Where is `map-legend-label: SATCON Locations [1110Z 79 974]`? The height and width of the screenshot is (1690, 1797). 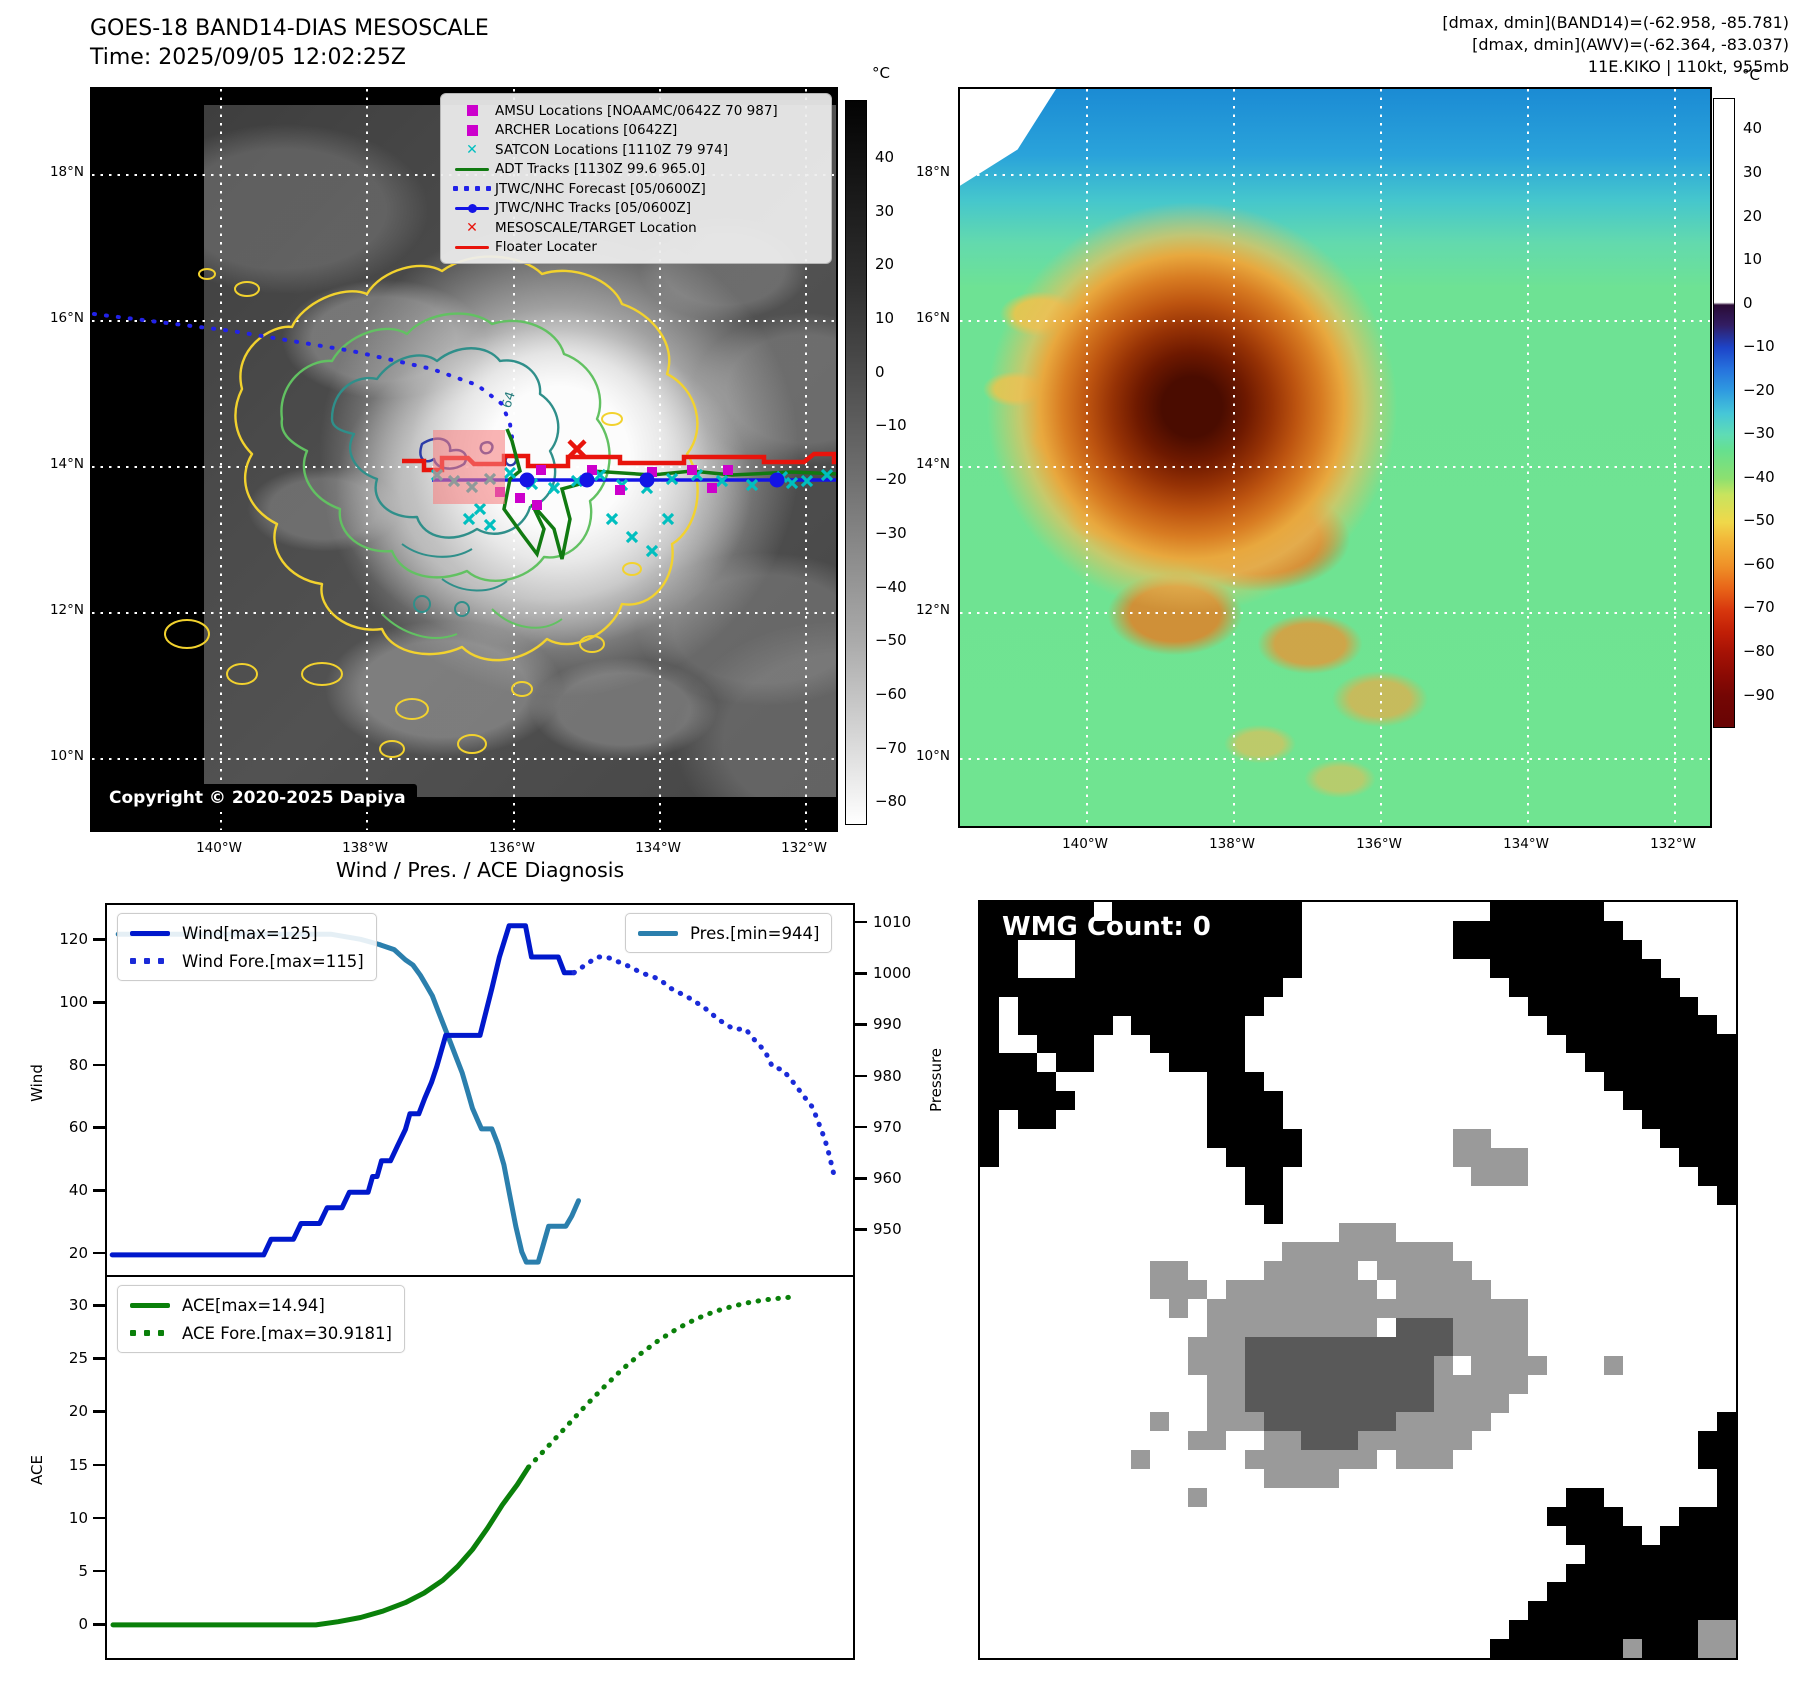
map-legend-label: SATCON Locations [1110Z 79 974] is located at coordinates (611, 149).